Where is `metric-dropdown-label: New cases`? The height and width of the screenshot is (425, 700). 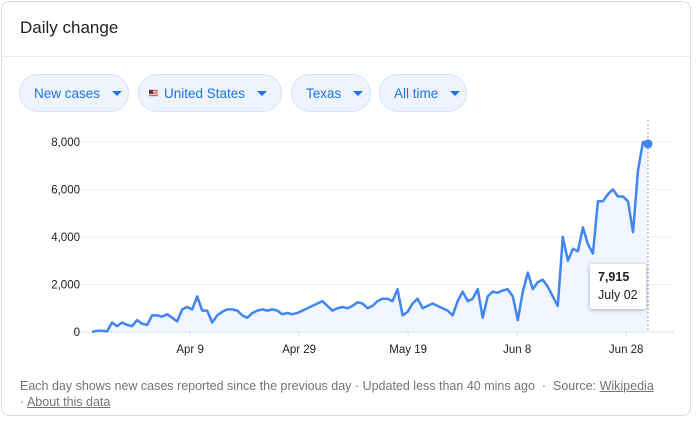 metric-dropdown-label: New cases is located at coordinates (67, 93).